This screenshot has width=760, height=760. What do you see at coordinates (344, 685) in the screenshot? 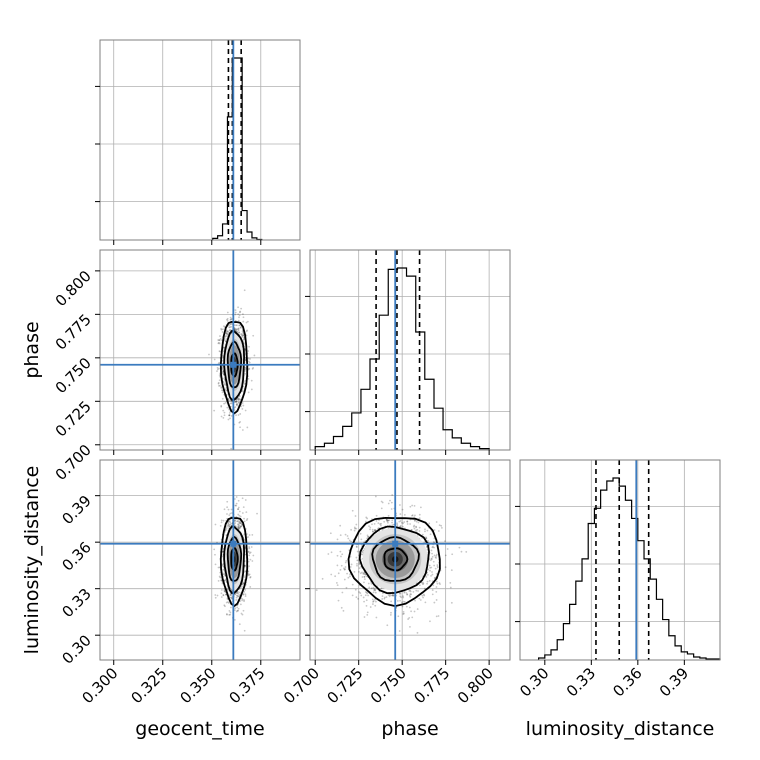
I see `x-tick-label-phase: 0.725` at bounding box center [344, 685].